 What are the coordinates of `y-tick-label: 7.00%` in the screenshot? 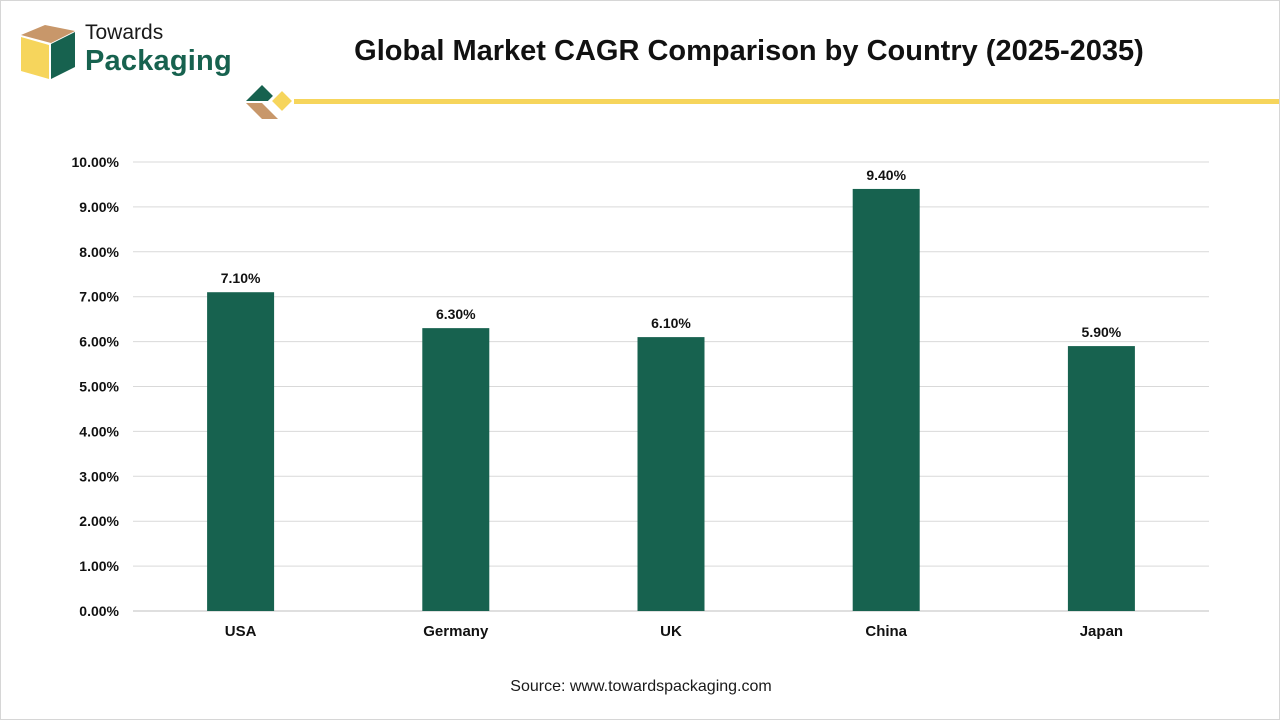 It's located at (99, 297).